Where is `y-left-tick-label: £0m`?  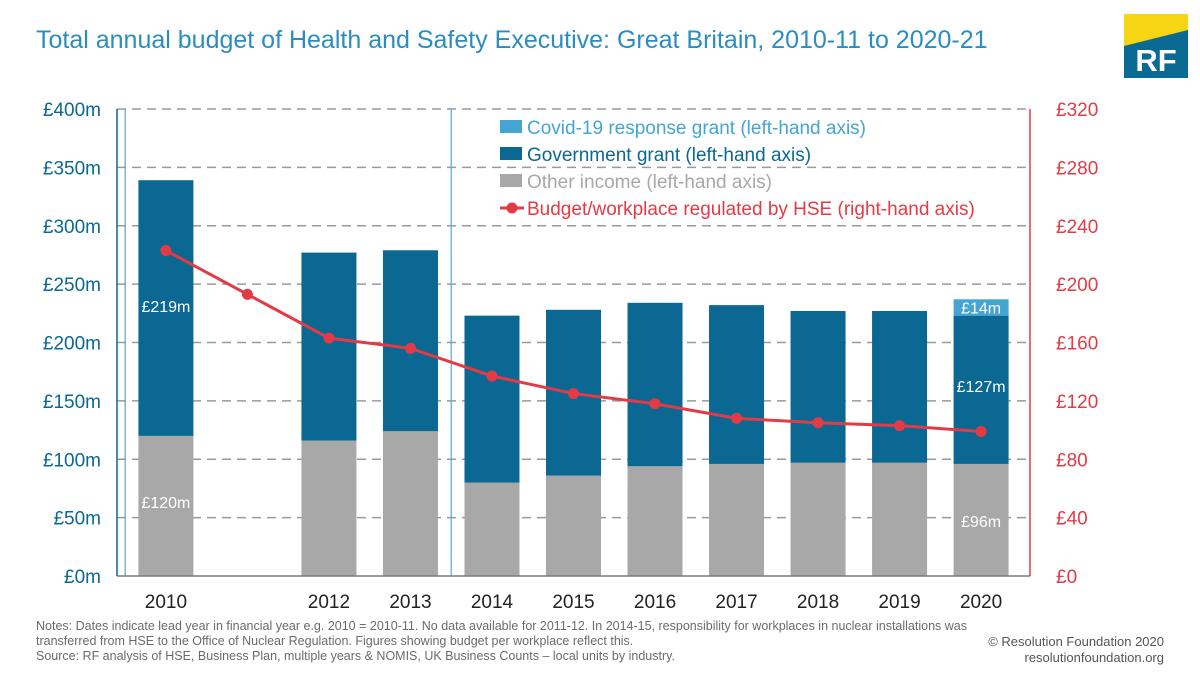
y-left-tick-label: £0m is located at coordinates (82, 577).